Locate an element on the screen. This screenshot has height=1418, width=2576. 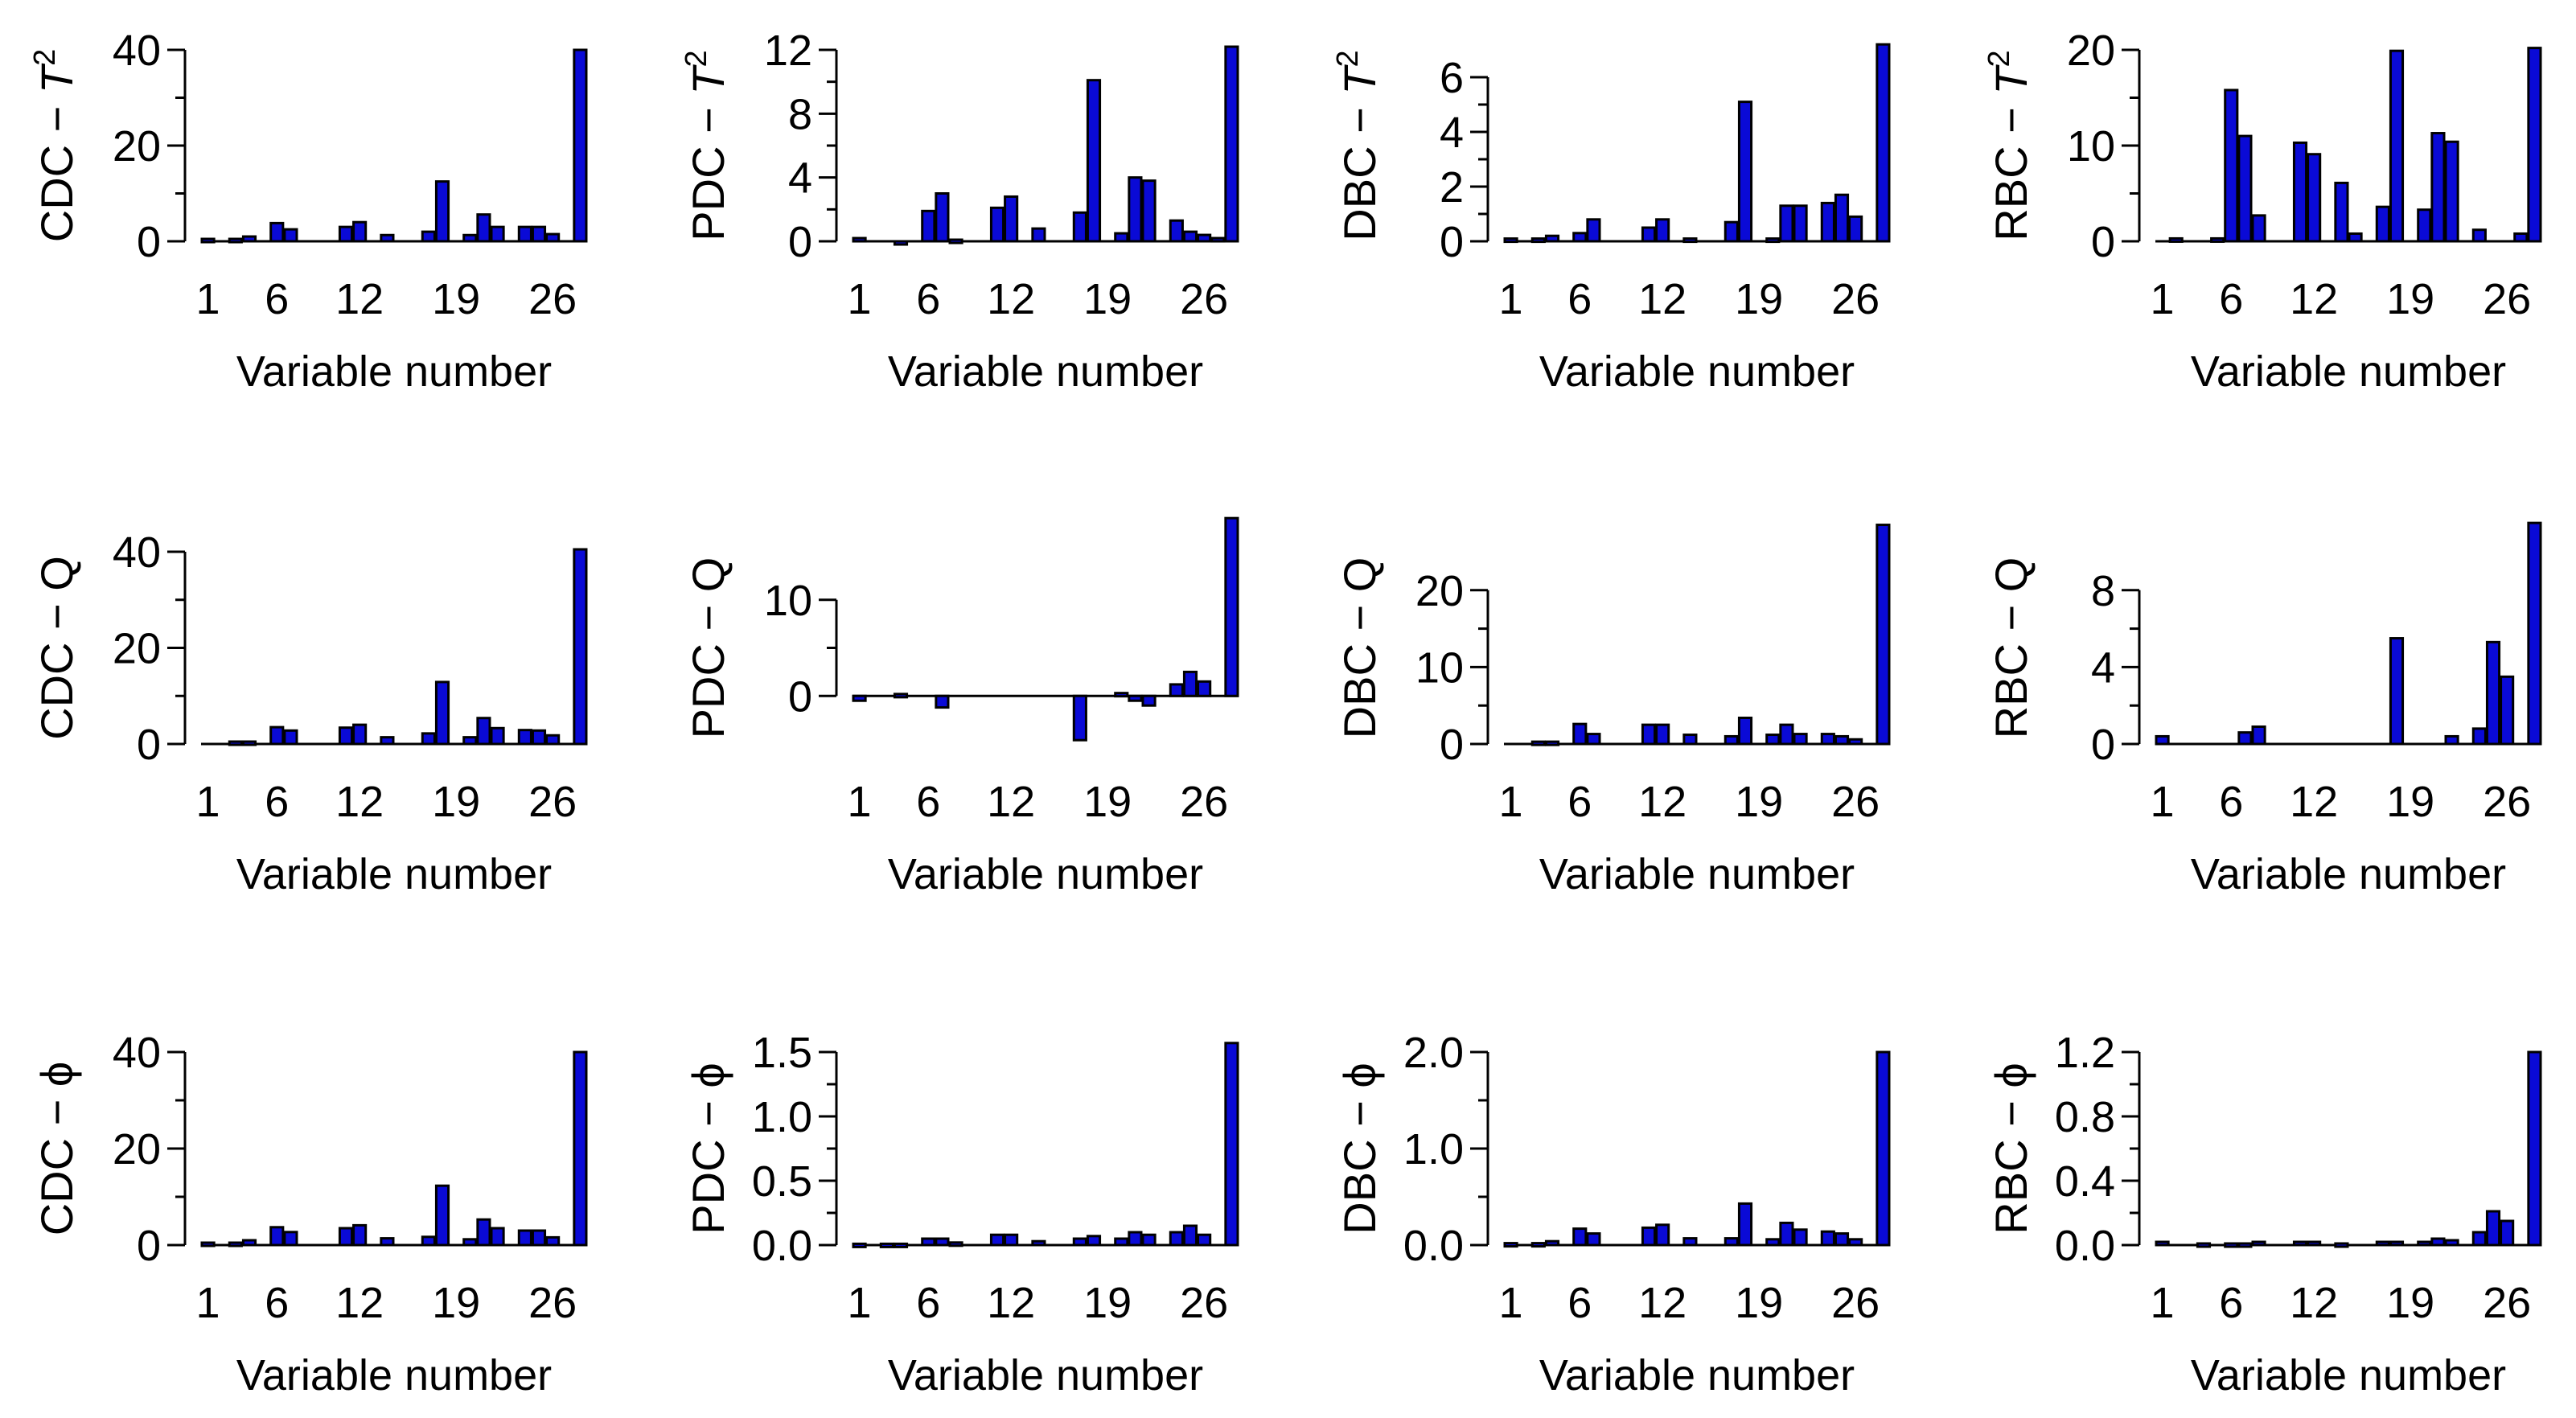
y-tick-label: 0 is located at coordinates (2103, 242).